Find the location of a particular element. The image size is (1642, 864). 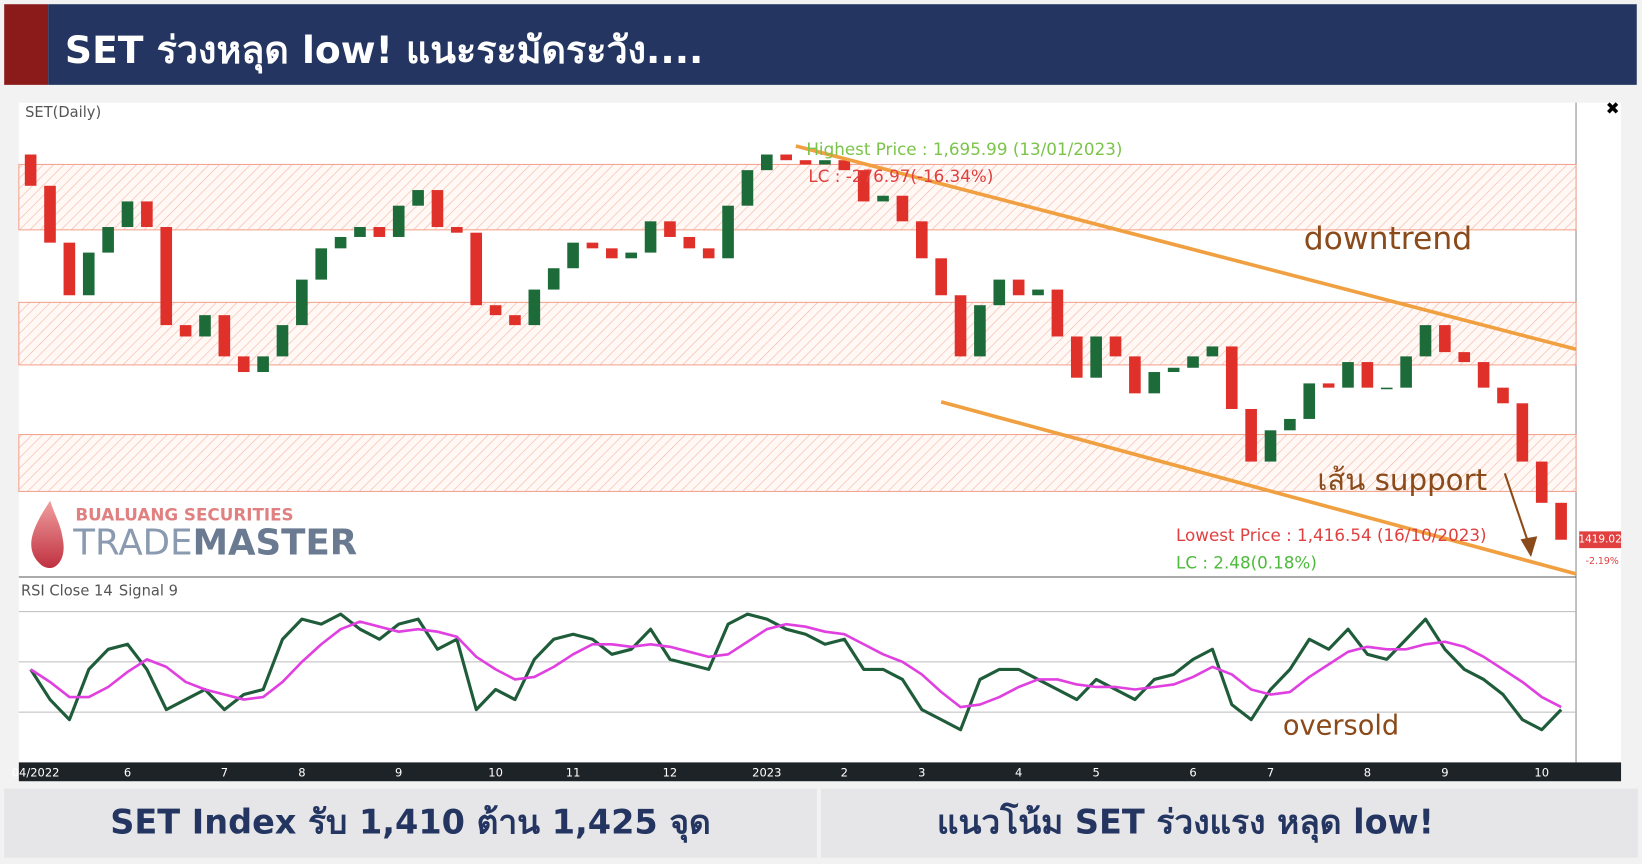

x-tick-label: 5 is located at coordinates (1095, 772).